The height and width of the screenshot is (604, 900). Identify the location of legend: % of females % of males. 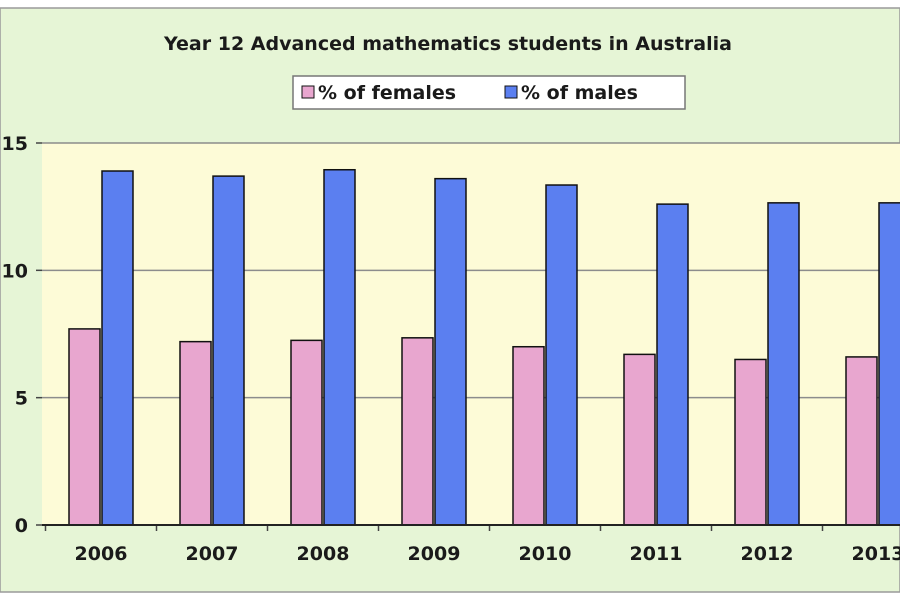
(489, 92).